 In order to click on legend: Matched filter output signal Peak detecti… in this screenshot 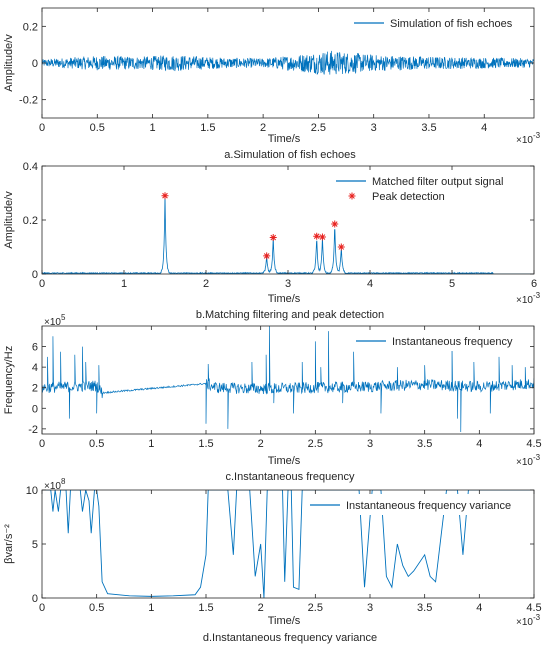, I will do `click(430, 188)`.